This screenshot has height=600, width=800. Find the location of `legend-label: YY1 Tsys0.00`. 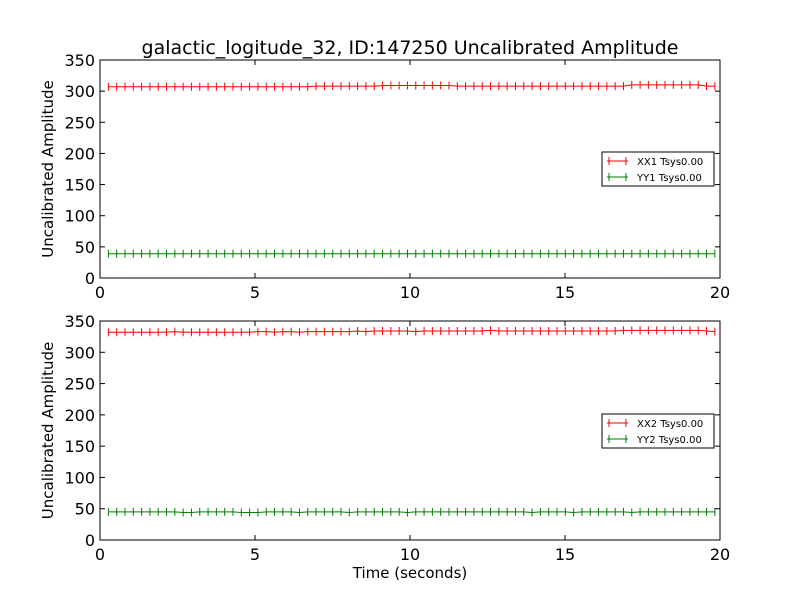

legend-label: YY1 Tsys0.00 is located at coordinates (669, 178).